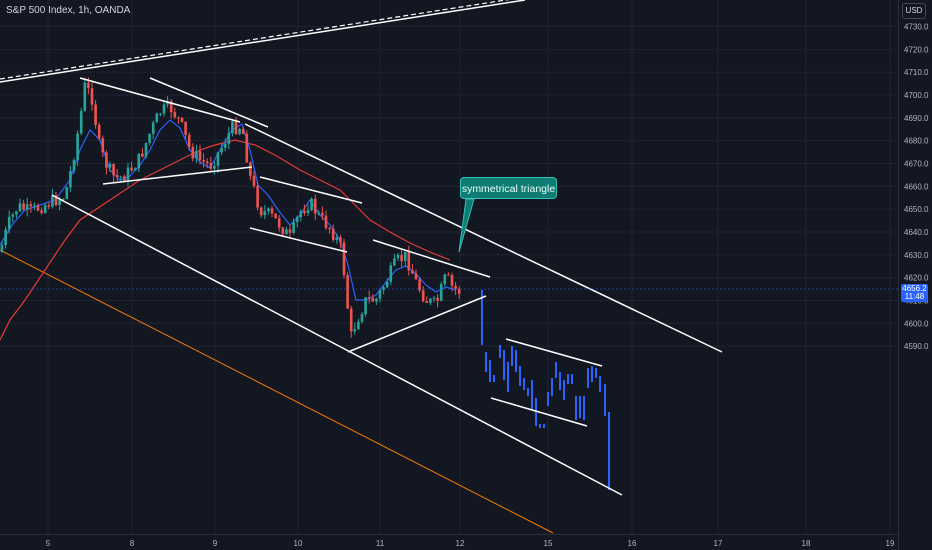 The width and height of the screenshot is (932, 550). Describe the element at coordinates (916, 118) in the screenshot. I see `price-tick-label: 4690.0` at that location.